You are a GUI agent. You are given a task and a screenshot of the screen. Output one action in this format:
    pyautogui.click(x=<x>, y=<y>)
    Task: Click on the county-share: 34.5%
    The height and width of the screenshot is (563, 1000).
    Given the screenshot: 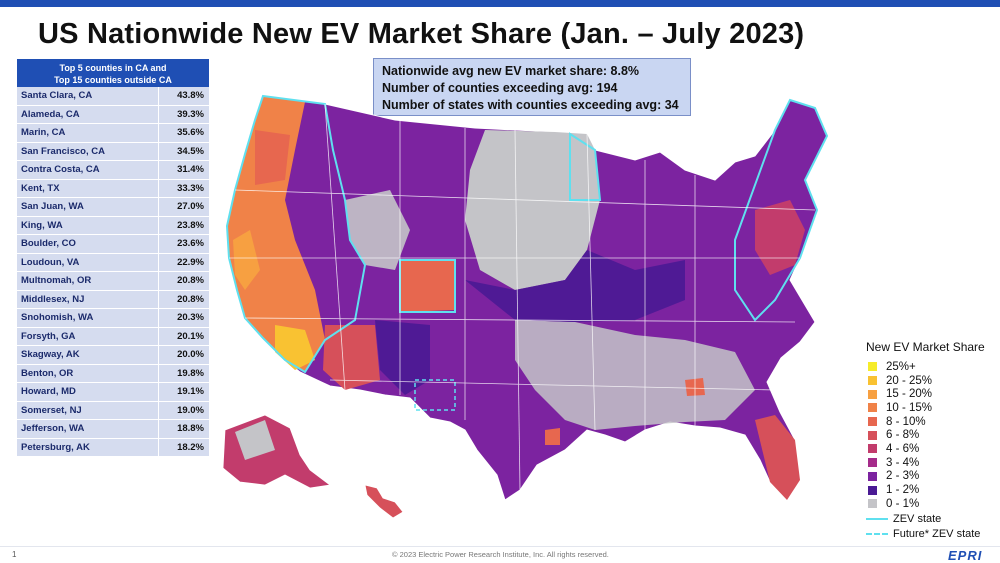 What is the action you would take?
    pyautogui.click(x=190, y=151)
    